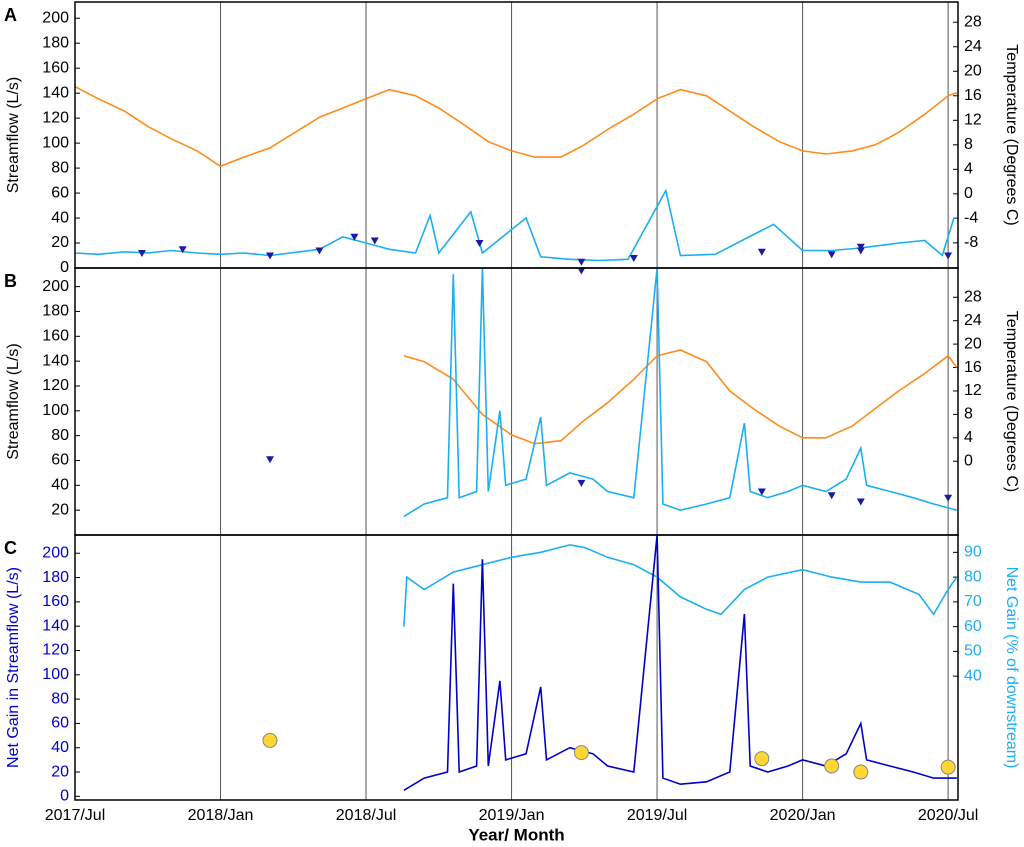  I want to click on y2-tick-label: 60, so click(973, 626).